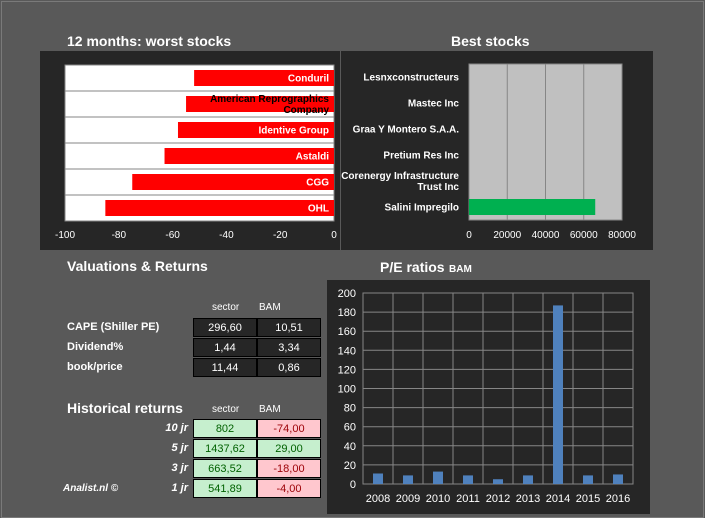 This screenshot has width=705, height=518. What do you see at coordinates (179, 468) in the screenshot?
I see `row-label: 3 jr` at bounding box center [179, 468].